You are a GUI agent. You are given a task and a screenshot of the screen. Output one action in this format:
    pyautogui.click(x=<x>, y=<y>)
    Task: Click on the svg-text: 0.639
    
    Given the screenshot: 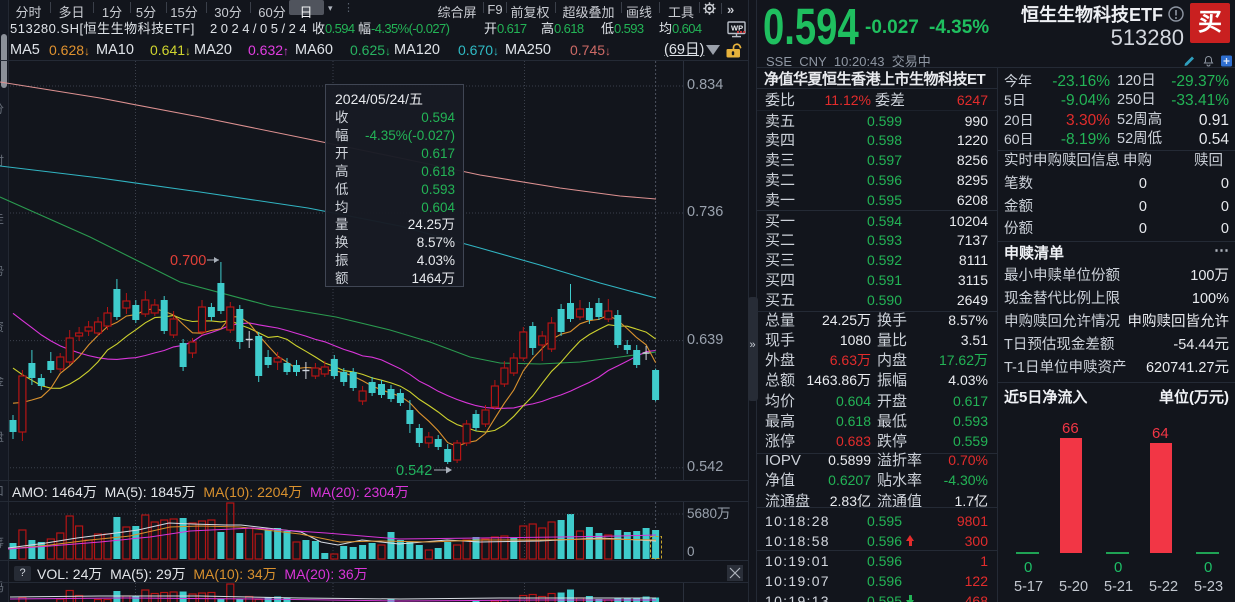 What is the action you would take?
    pyautogui.click(x=705, y=340)
    